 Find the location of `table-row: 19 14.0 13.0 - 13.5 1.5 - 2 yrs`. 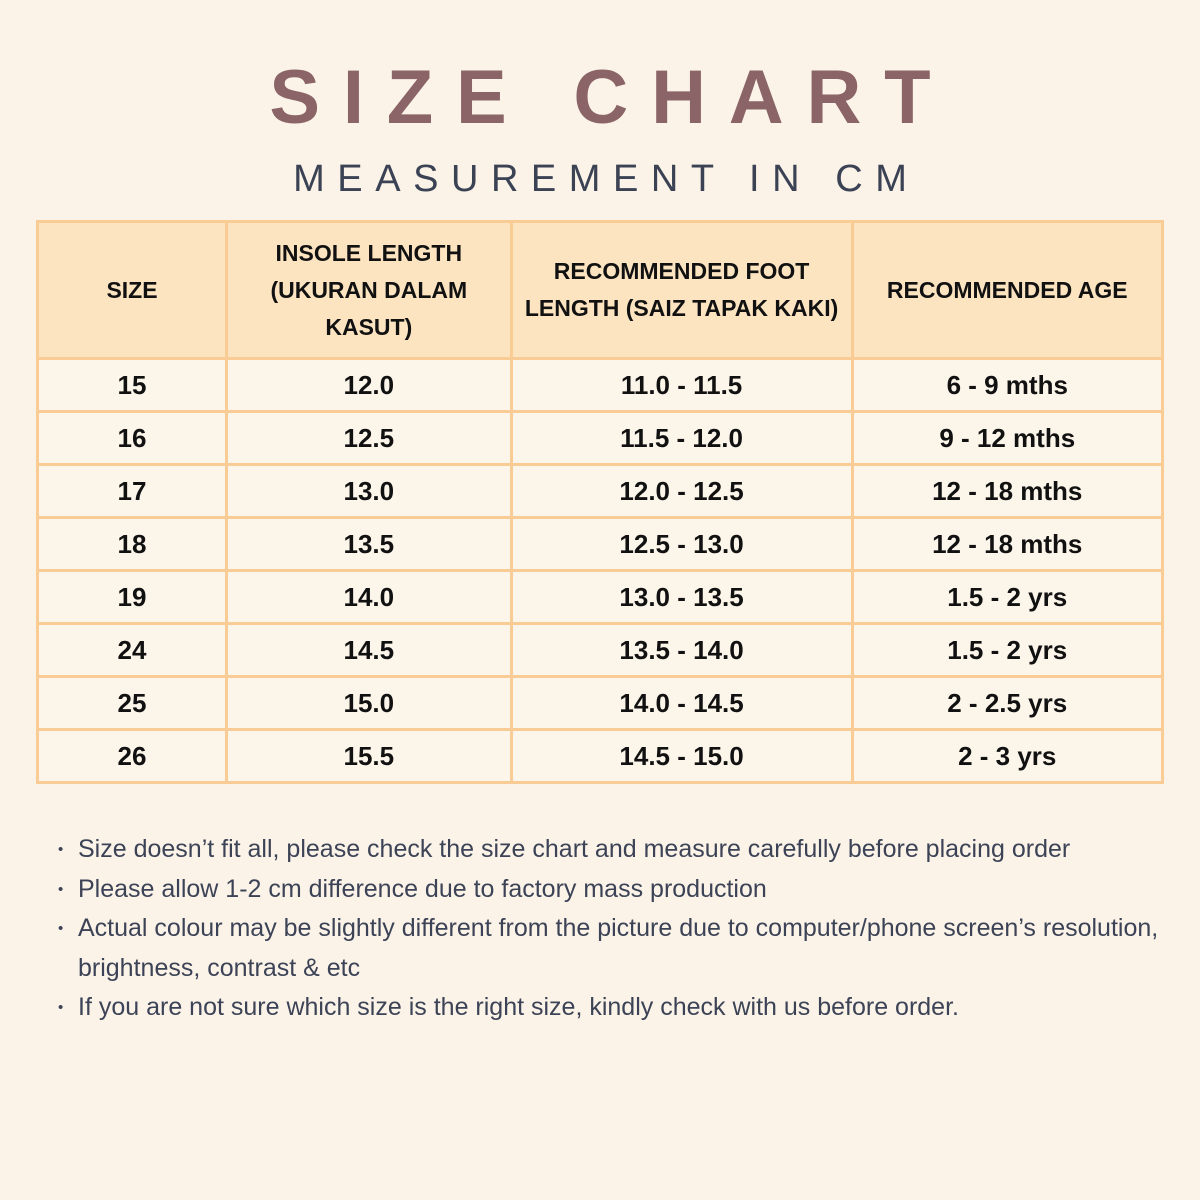

table-row: 19 14.0 13.0 - 13.5 1.5 - 2 yrs is located at coordinates (600, 597).